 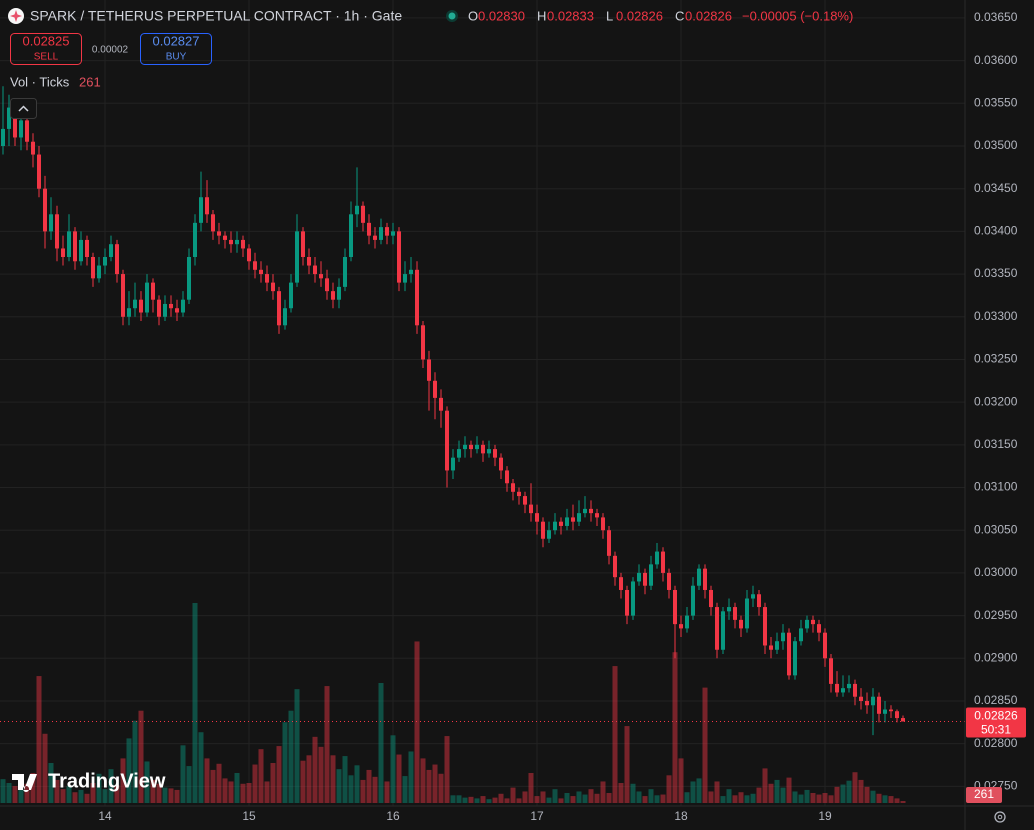 I want to click on buy-label: BUY, so click(x=176, y=57).